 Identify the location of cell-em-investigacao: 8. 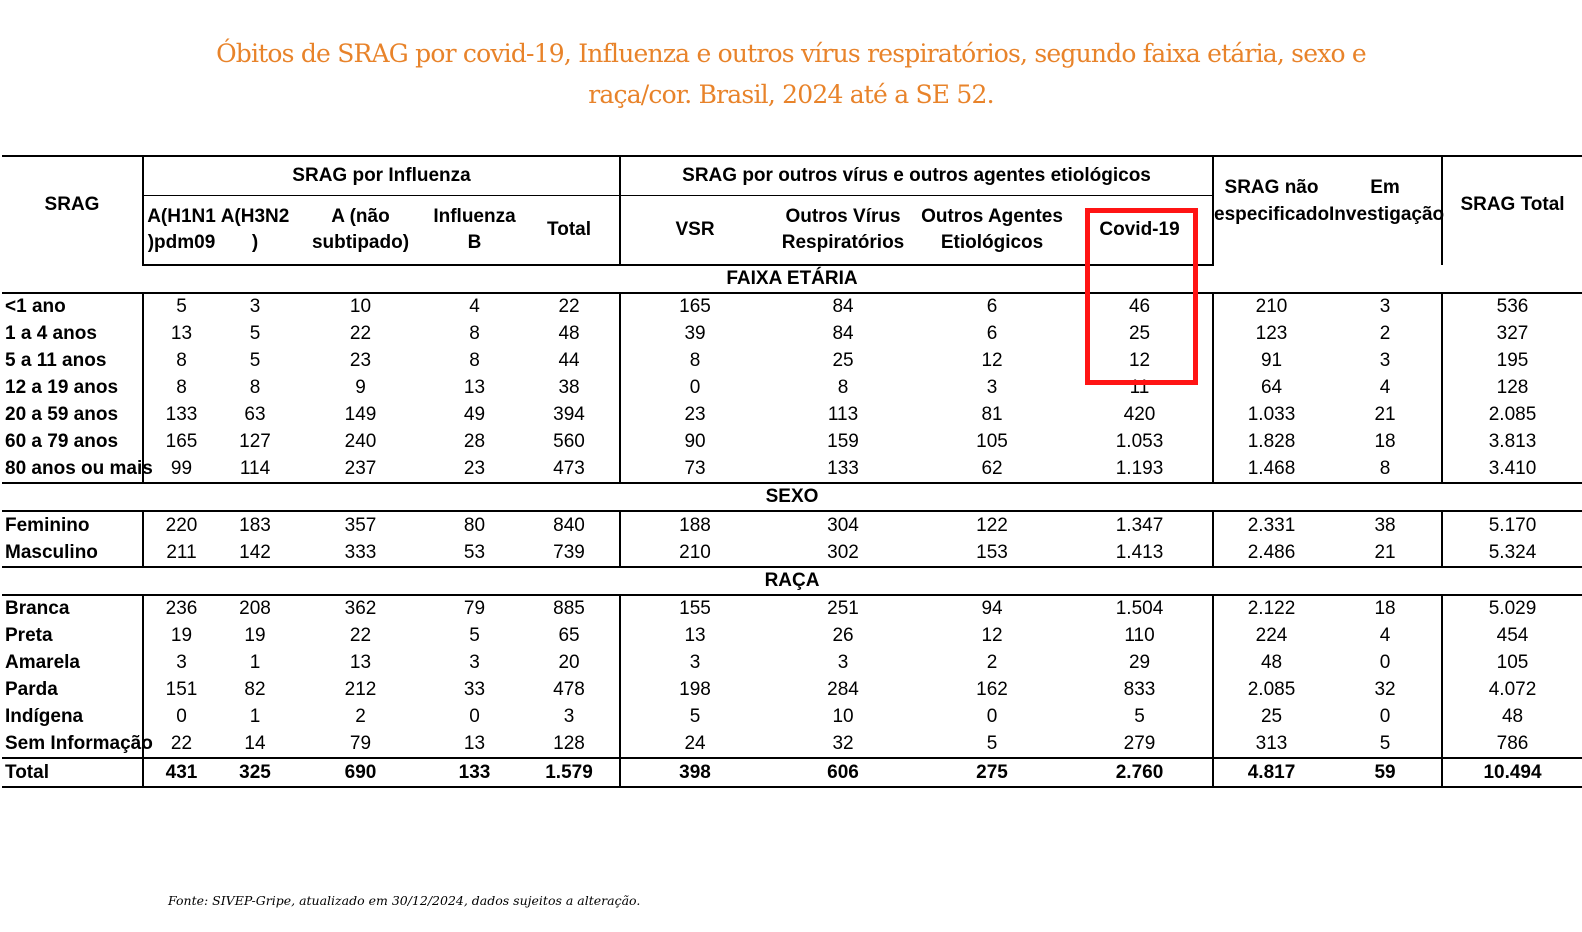
(1386, 470).